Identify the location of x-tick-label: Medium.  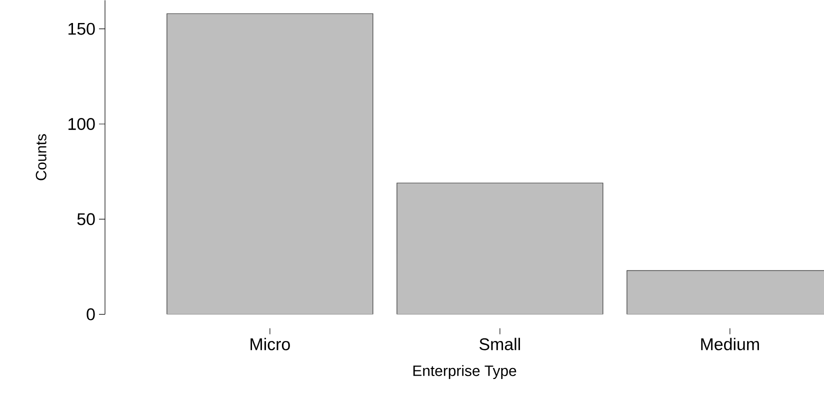
(730, 344).